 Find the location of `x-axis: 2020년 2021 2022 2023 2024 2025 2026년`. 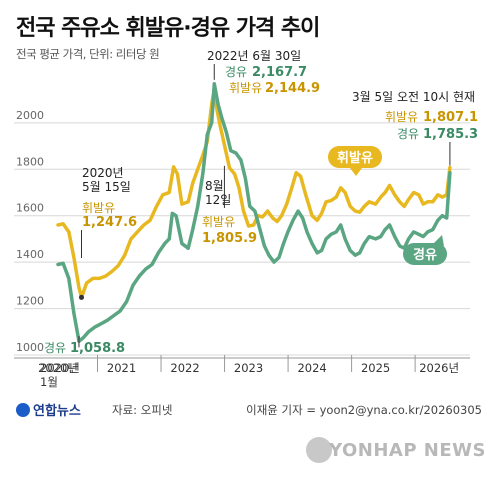

x-axis: 2020년 2021 2022 2023 2024 2025 2026년 is located at coordinates (248, 368).